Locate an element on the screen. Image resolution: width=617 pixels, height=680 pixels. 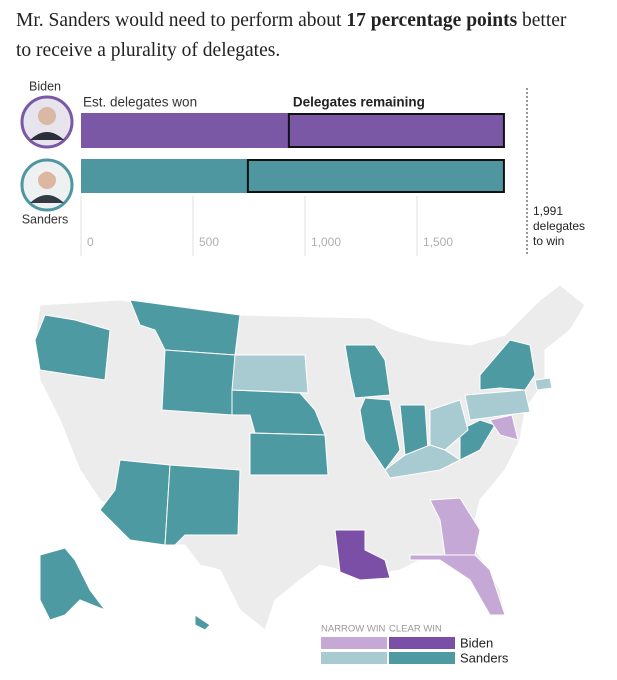
avatar-hair is located at coordinates (47, 172).